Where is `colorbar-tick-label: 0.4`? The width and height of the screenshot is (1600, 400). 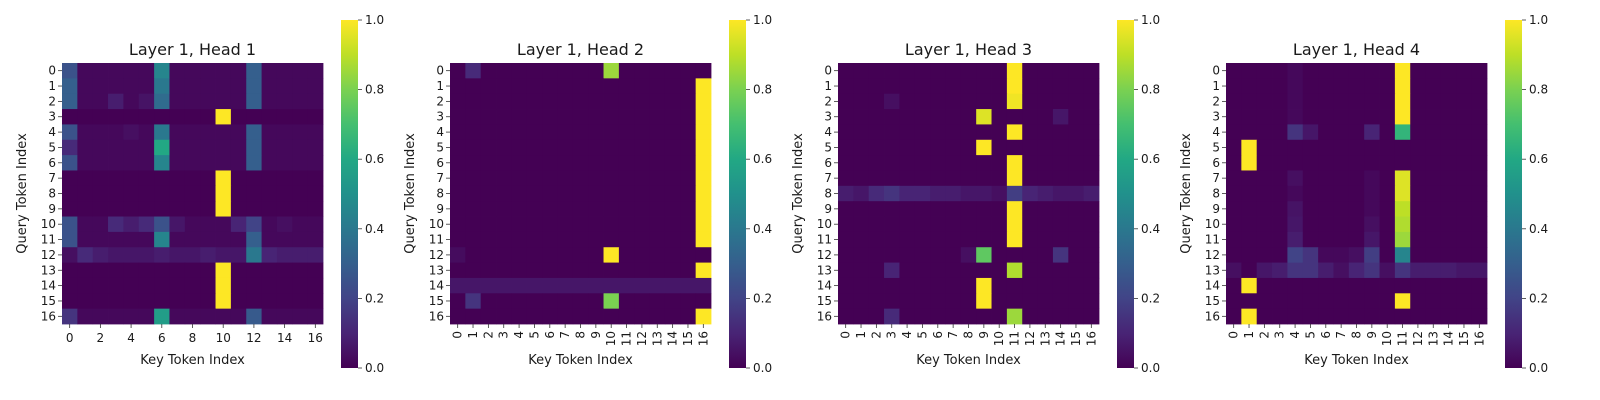
colorbar-tick-label: 0.4 is located at coordinates (1150, 229).